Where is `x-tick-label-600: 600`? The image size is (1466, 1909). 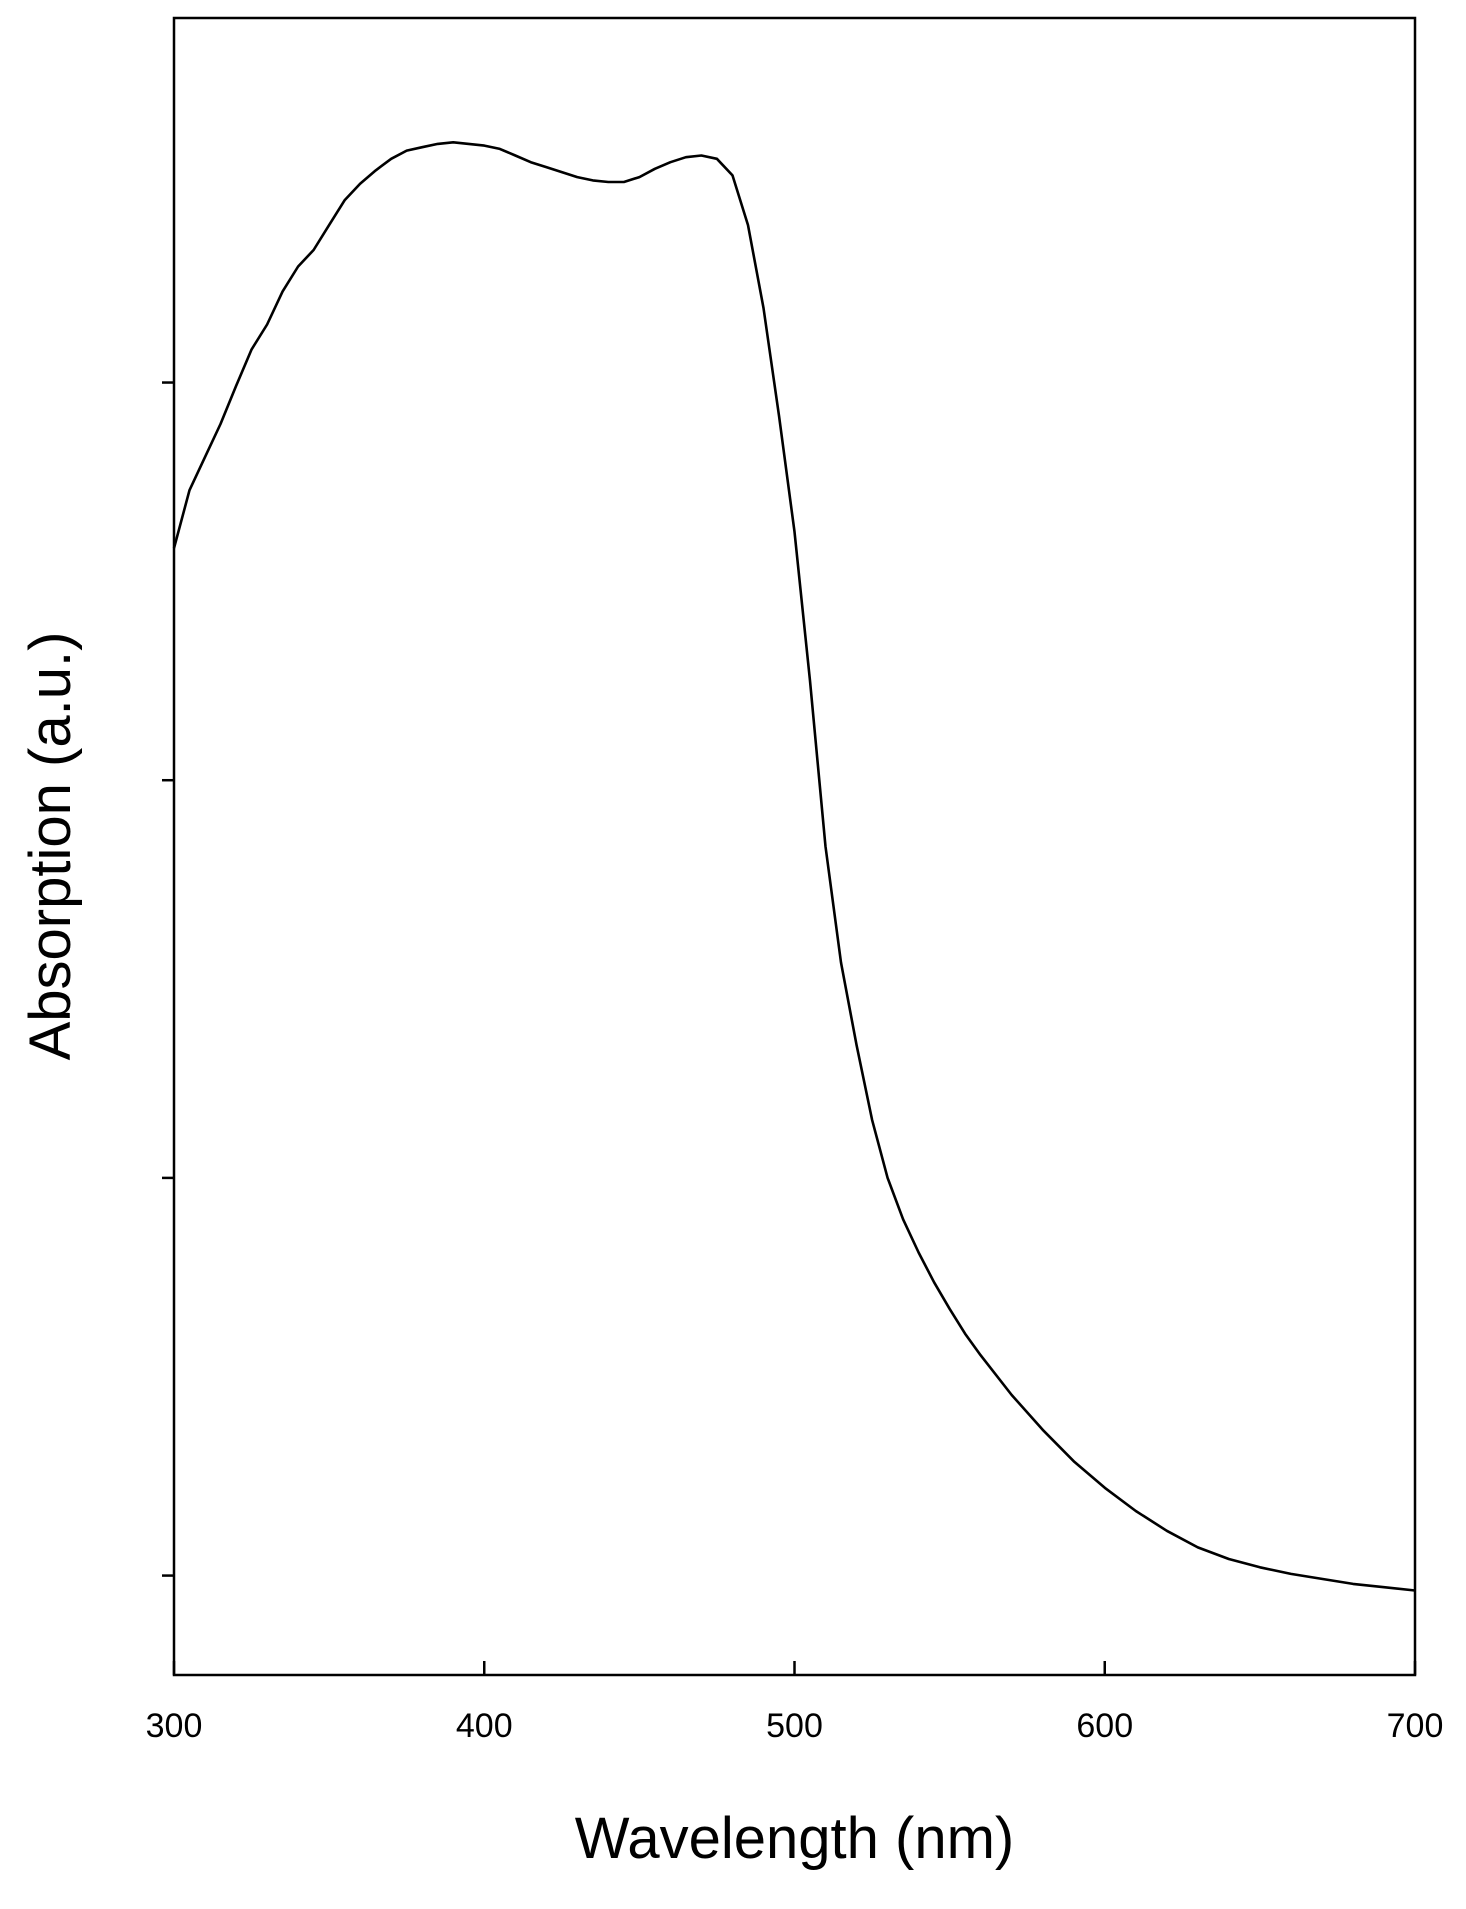 x-tick-label-600: 600 is located at coordinates (1104, 1726).